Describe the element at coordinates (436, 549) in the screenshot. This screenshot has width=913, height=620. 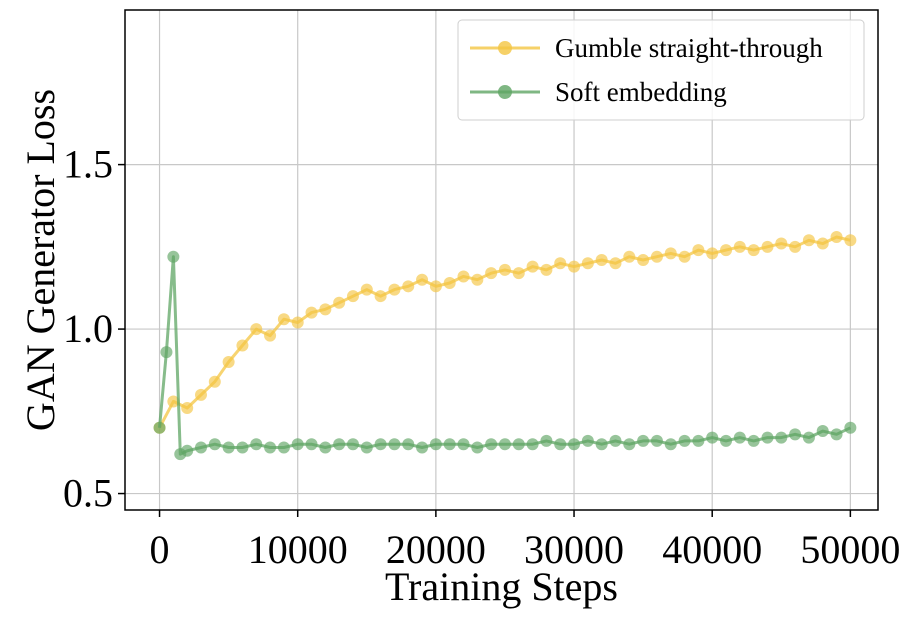
I see `x-tick-label: 20000` at that location.